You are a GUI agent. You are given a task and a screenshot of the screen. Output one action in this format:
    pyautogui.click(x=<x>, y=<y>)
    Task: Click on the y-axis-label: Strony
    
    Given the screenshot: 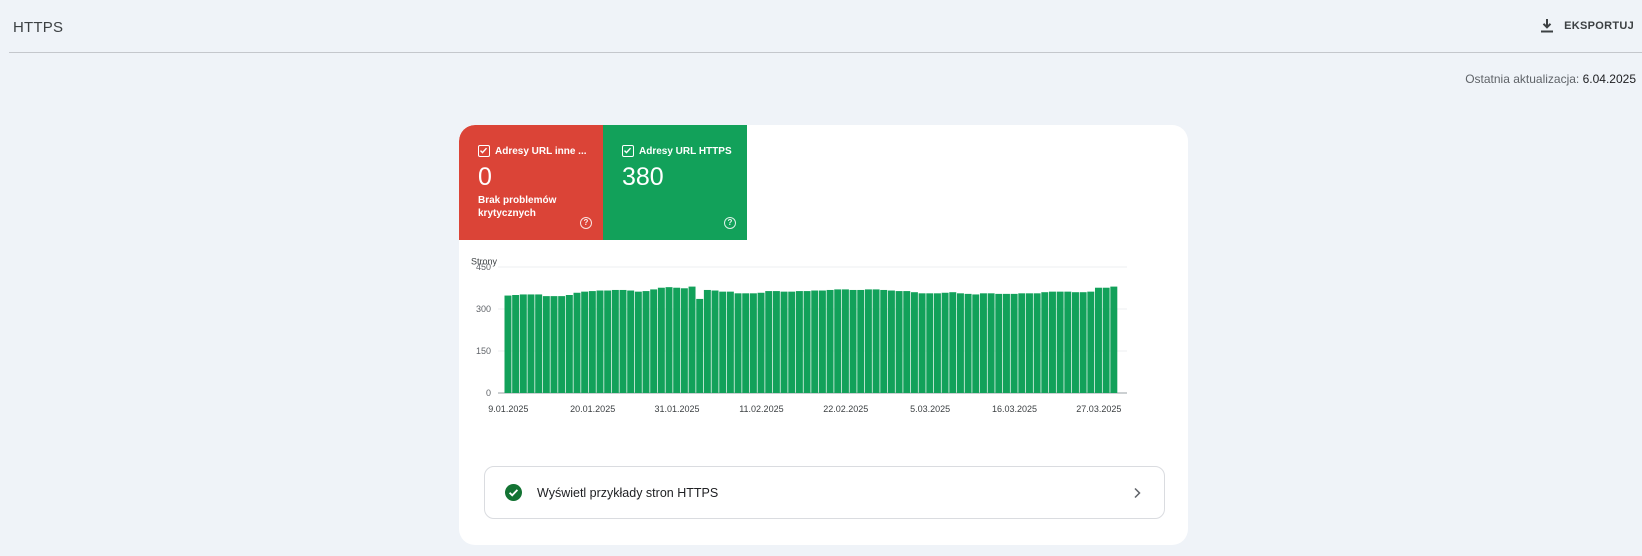 What is the action you would take?
    pyautogui.click(x=484, y=261)
    